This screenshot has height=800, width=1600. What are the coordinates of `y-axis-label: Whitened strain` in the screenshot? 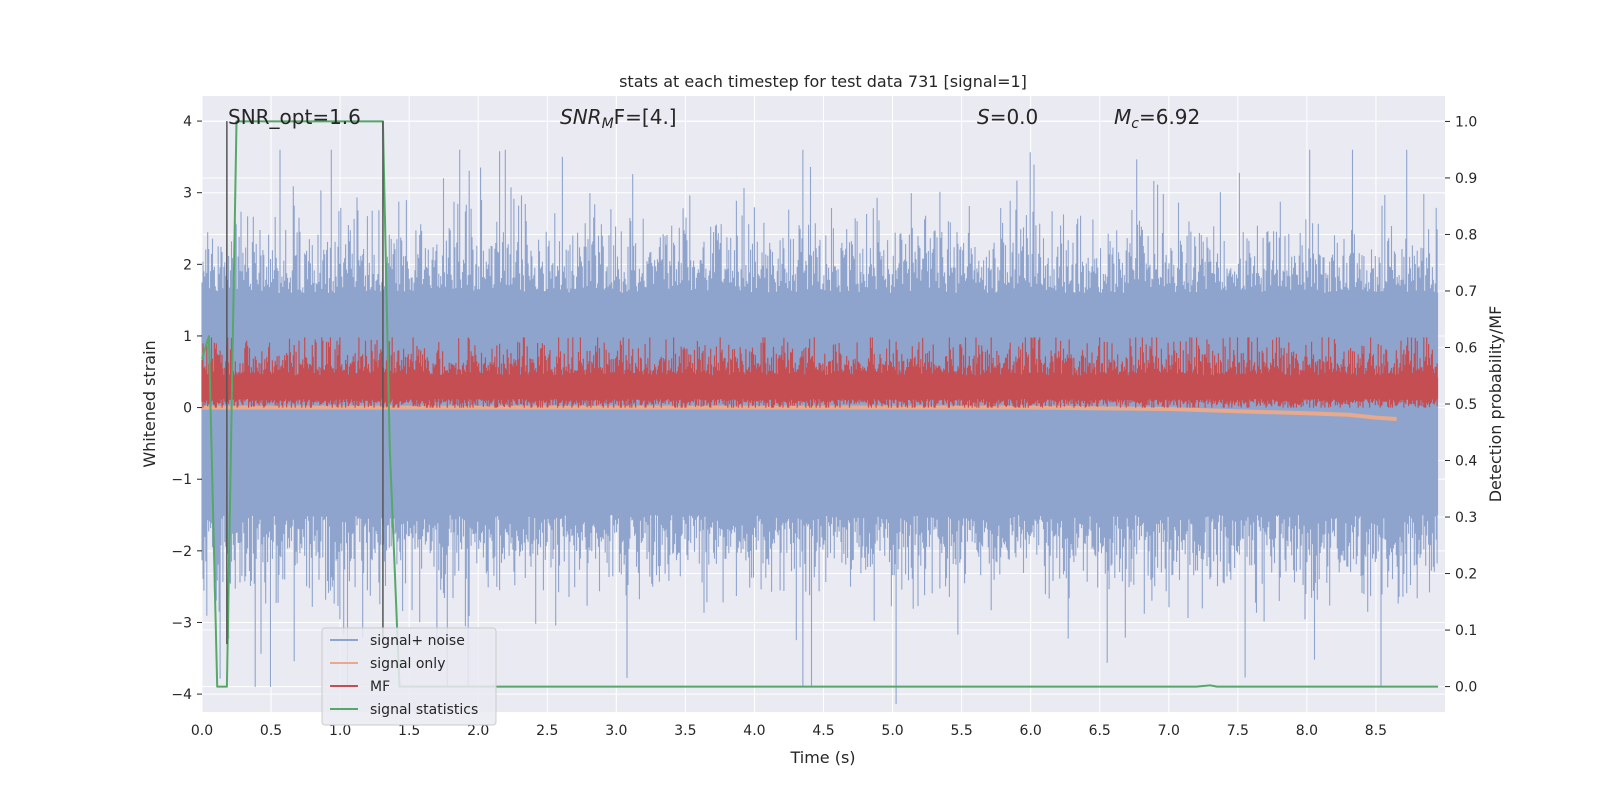 It's located at (149, 403).